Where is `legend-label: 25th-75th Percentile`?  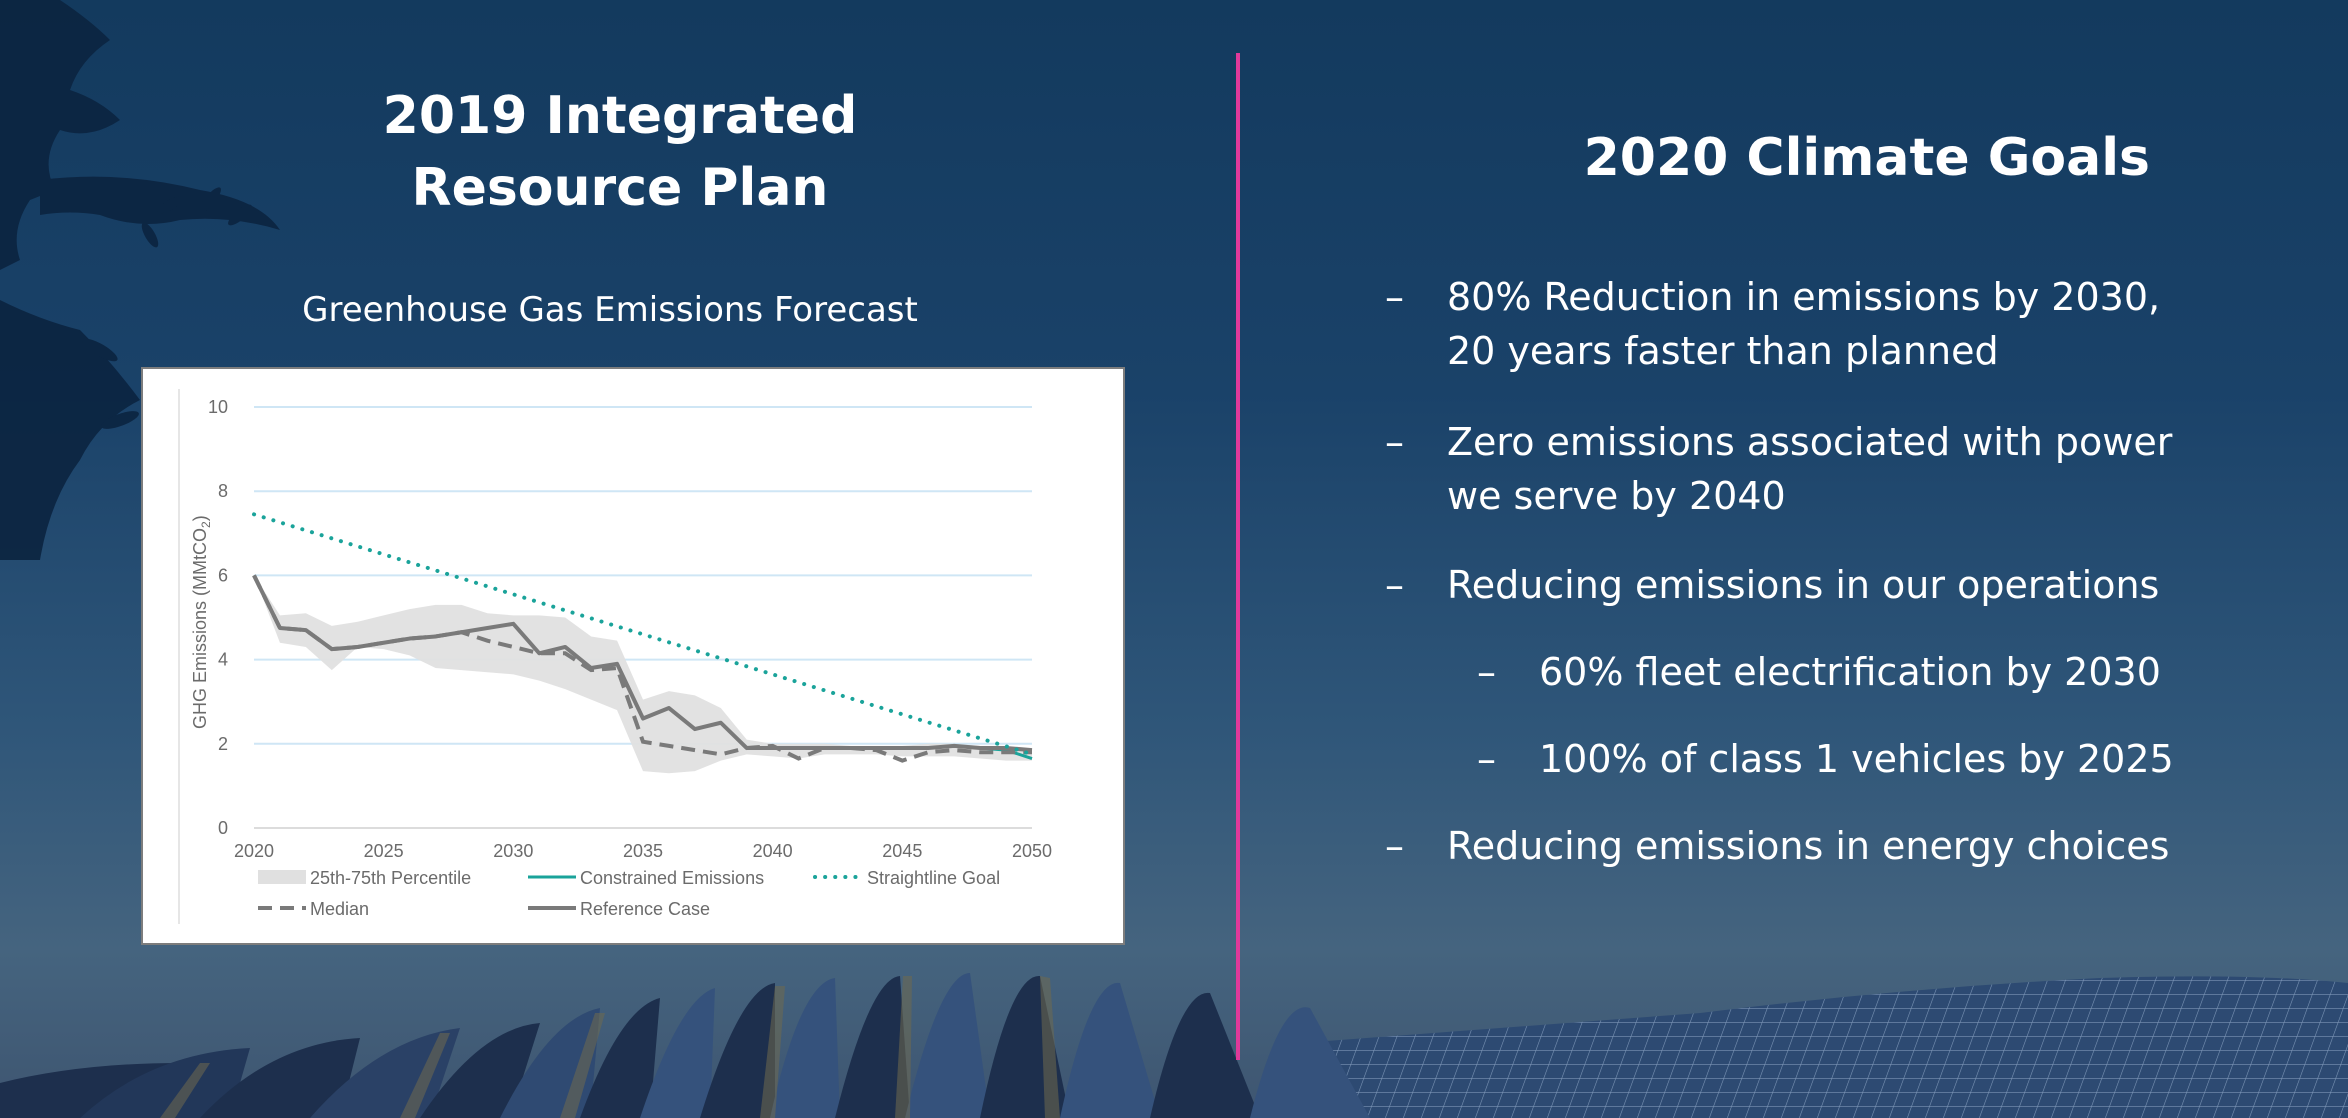 legend-label: 25th-75th Percentile is located at coordinates (390, 878).